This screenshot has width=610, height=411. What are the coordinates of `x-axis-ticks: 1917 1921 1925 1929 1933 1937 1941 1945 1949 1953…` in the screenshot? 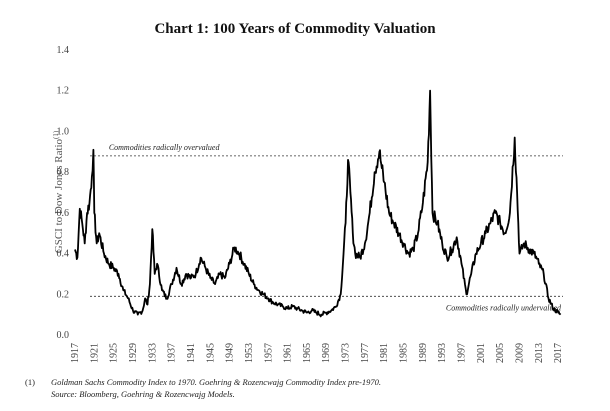 It's located at (317, 353).